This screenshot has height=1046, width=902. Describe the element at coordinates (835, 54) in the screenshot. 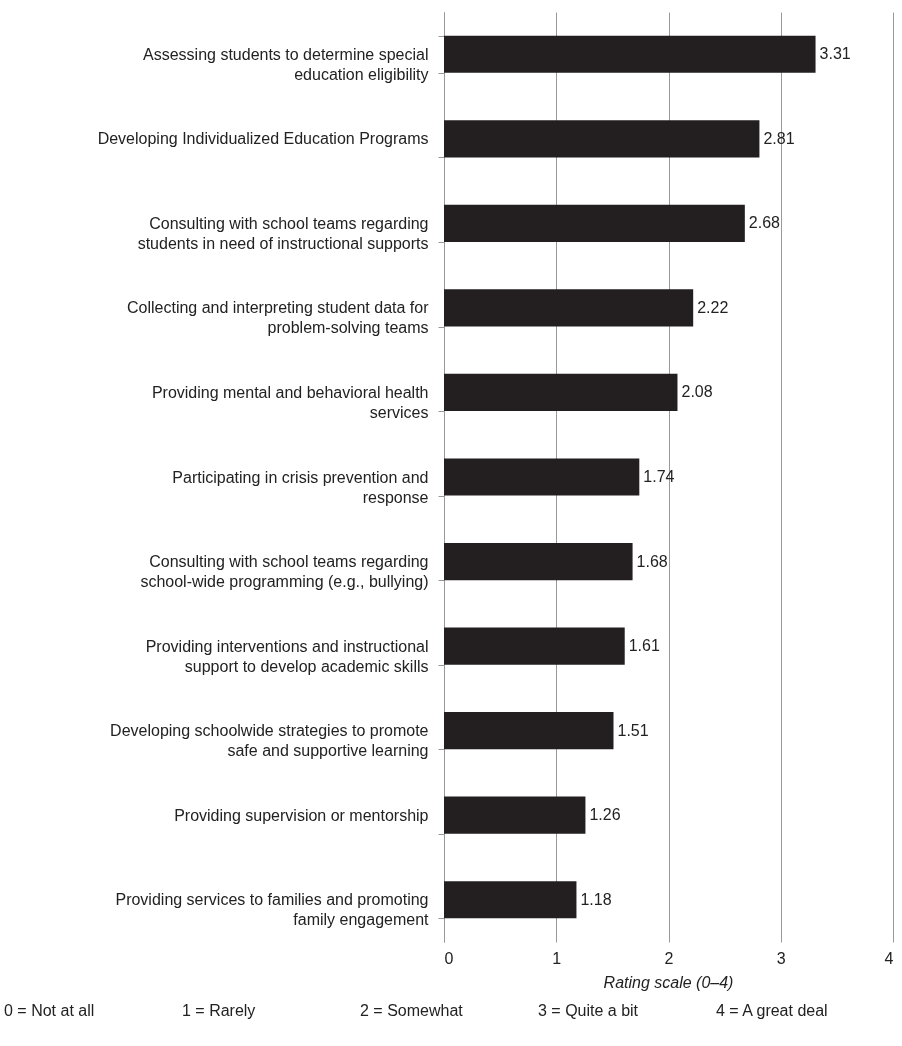

I see `data-label: 3.31` at that location.